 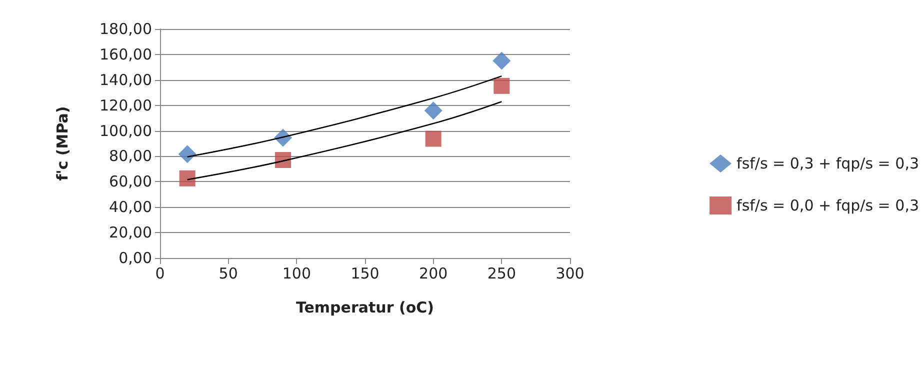 I want to click on y-tick-label: 180,00, so click(x=126, y=29).